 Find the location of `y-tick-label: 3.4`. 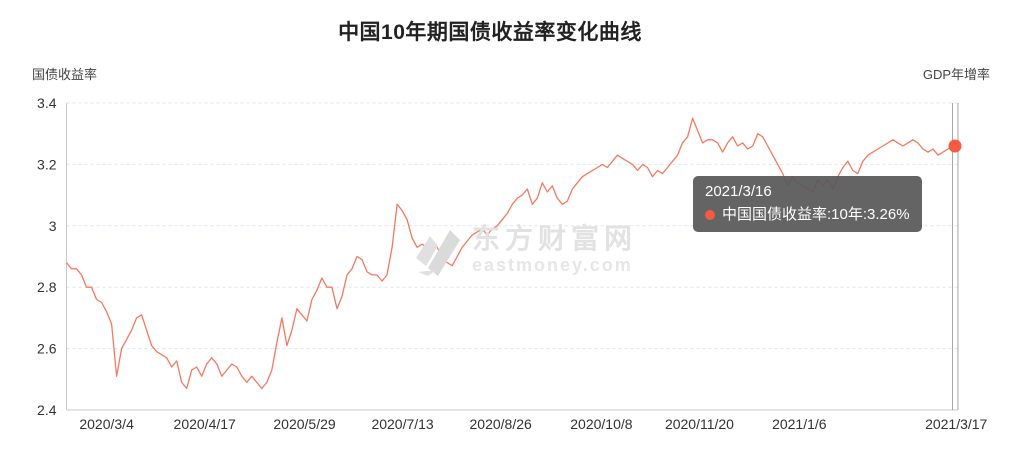

y-tick-label: 3.4 is located at coordinates (47, 103).